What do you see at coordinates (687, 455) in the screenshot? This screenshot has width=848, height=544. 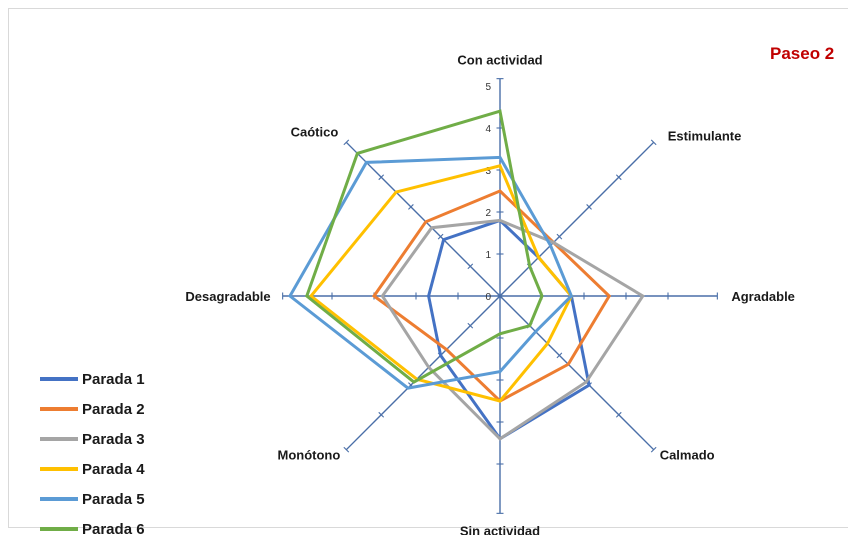 I see `axis-label-calmado: Calmado` at bounding box center [687, 455].